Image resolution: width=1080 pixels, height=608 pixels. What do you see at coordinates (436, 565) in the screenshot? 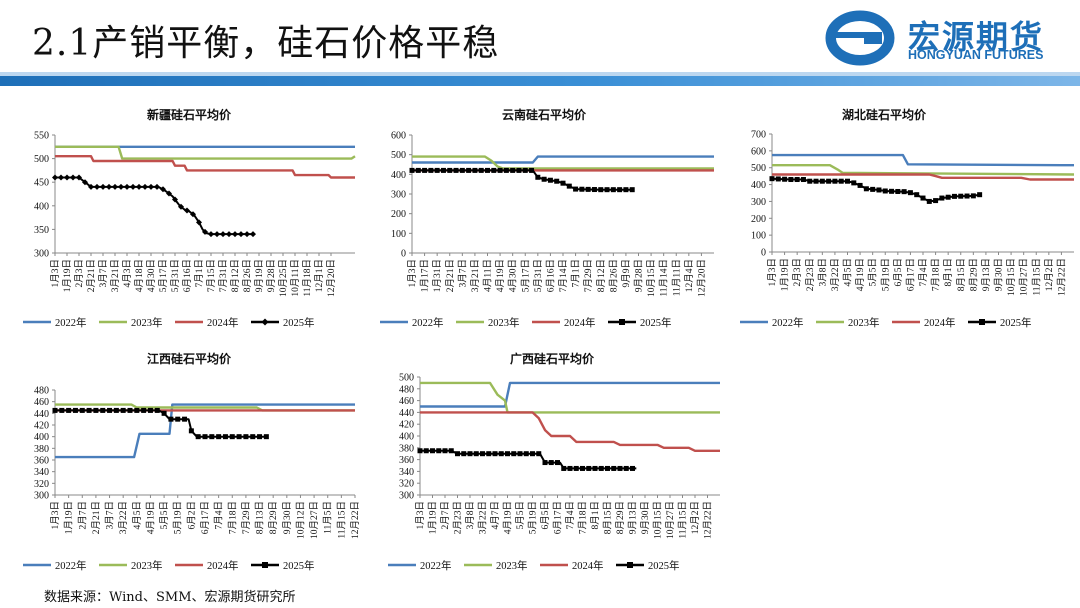
I see `legend-label: 2022年` at bounding box center [436, 565].